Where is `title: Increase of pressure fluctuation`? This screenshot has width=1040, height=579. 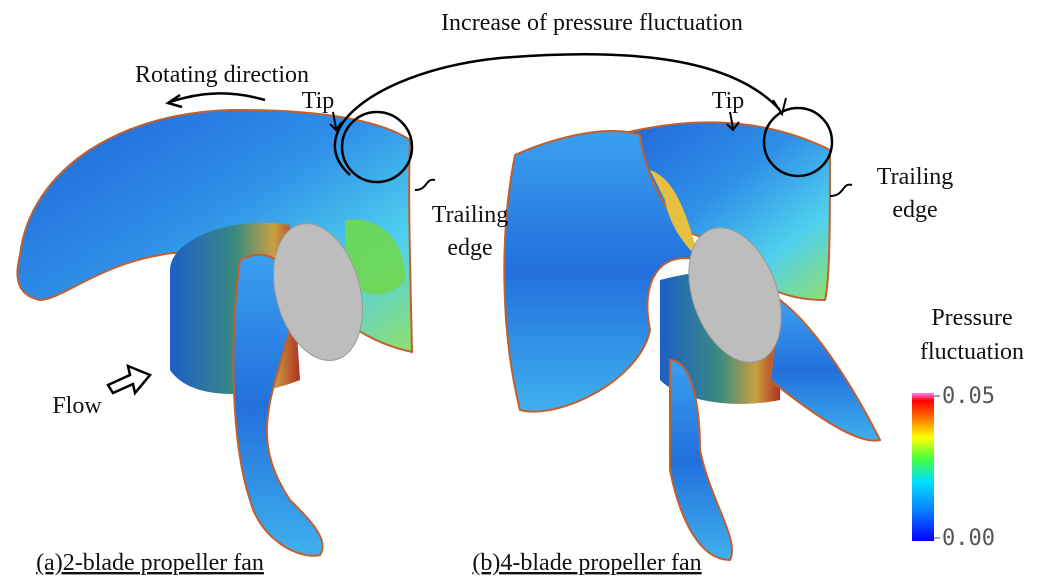
title: Increase of pressure fluctuation is located at coordinates (592, 23).